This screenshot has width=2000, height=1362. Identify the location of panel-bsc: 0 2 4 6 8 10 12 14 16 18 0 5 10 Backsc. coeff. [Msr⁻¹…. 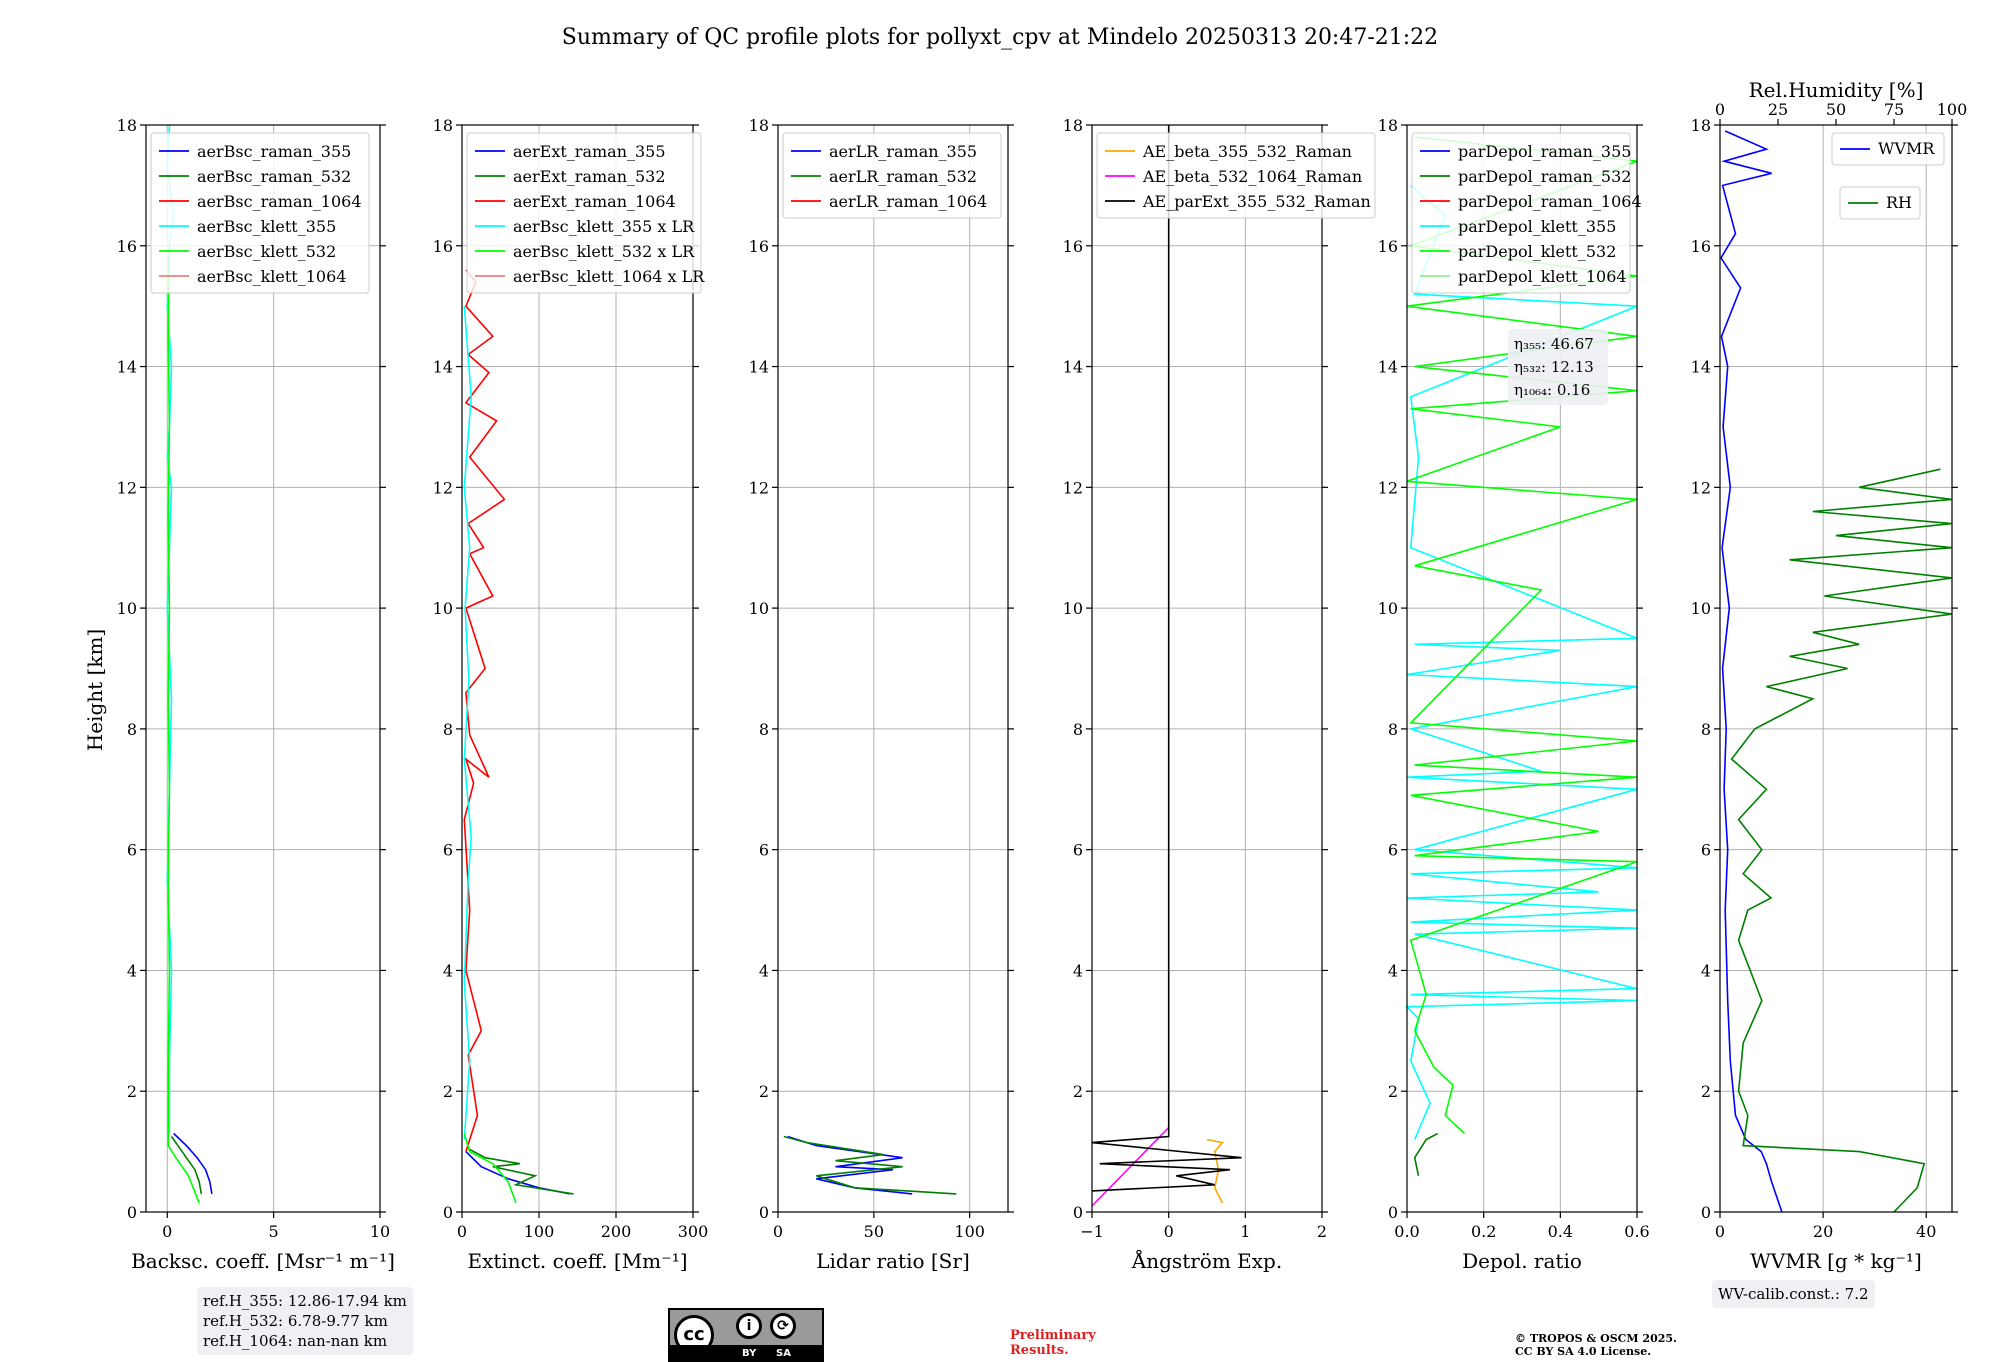
(256, 694).